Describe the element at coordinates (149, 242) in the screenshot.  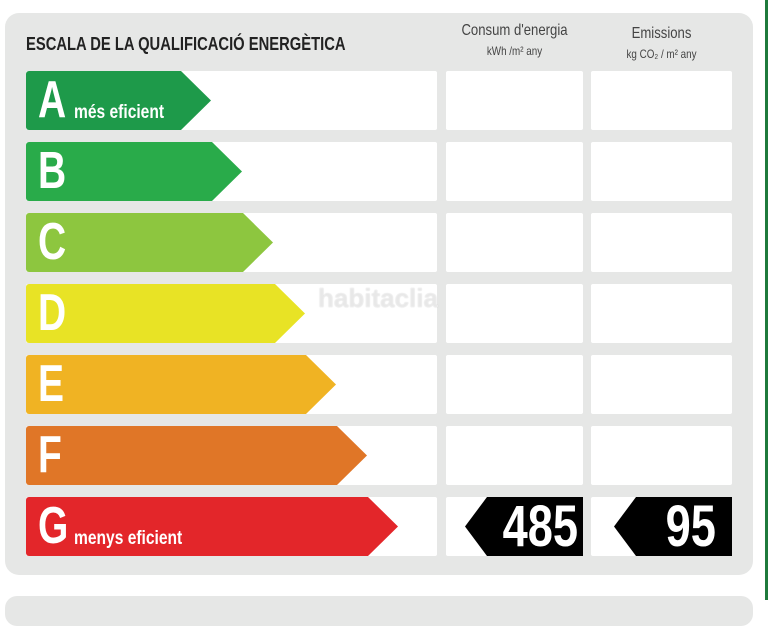
I see `class-arrow: C` at that location.